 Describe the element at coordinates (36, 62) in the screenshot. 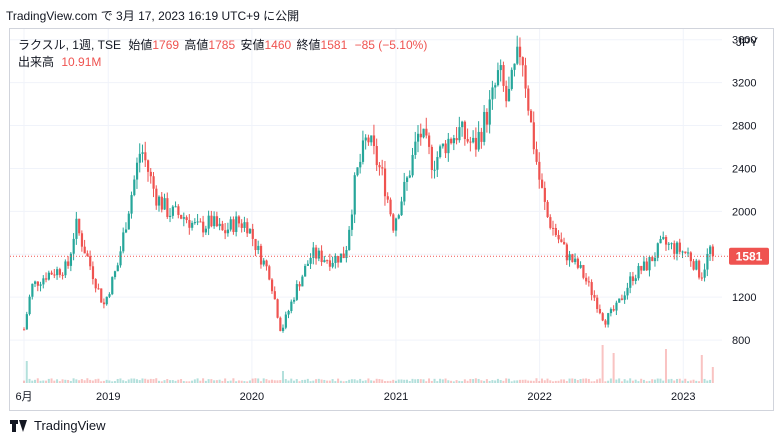

I see `volume-label: 出来高` at that location.